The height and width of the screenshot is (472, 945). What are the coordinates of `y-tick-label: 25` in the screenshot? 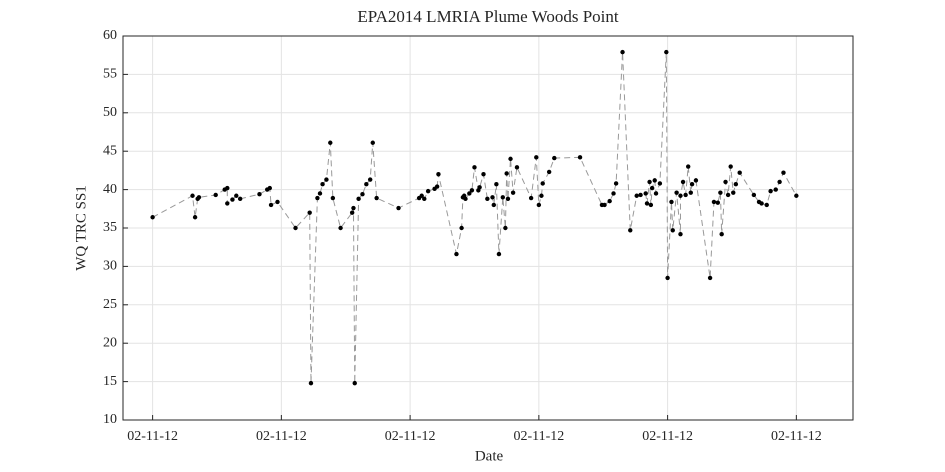 It's located at (110, 304).